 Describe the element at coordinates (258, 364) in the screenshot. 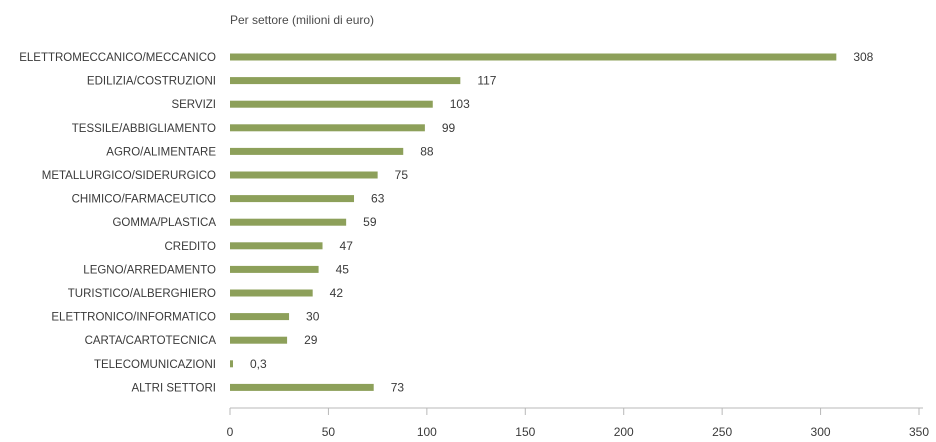

I see `value-label: 0,3` at that location.